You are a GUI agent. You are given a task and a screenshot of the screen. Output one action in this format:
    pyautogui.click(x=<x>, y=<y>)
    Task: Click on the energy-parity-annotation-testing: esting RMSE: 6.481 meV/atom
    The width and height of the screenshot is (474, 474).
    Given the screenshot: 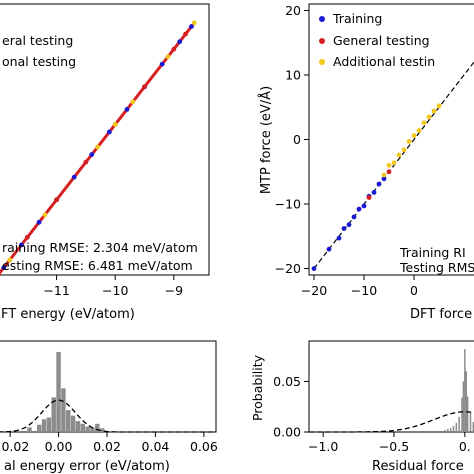 What is the action you would take?
    pyautogui.click(x=97, y=265)
    